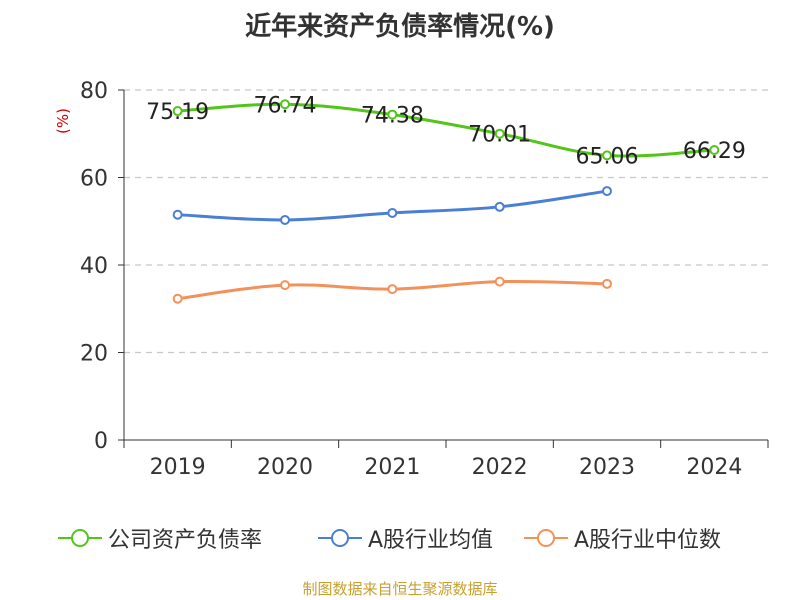 The height and width of the screenshot is (600, 800). Describe the element at coordinates (607, 467) in the screenshot. I see `x-tick-label-2023: 2023` at that location.